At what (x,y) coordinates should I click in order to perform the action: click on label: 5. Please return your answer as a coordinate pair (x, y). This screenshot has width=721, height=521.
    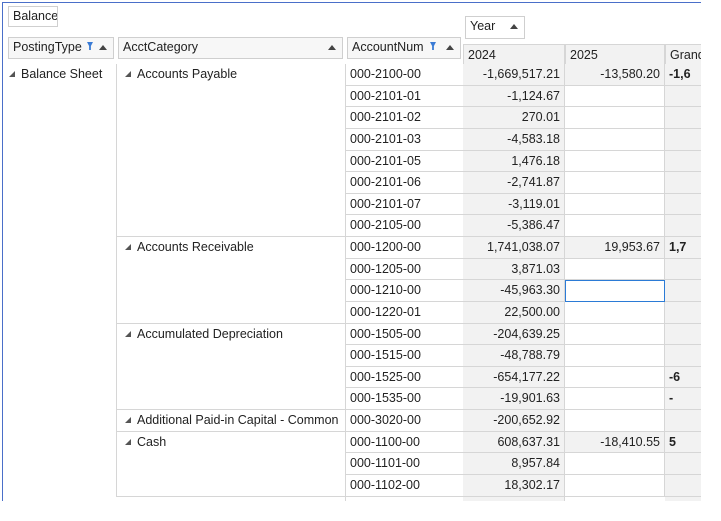
    Looking at the image, I should click on (672, 441).